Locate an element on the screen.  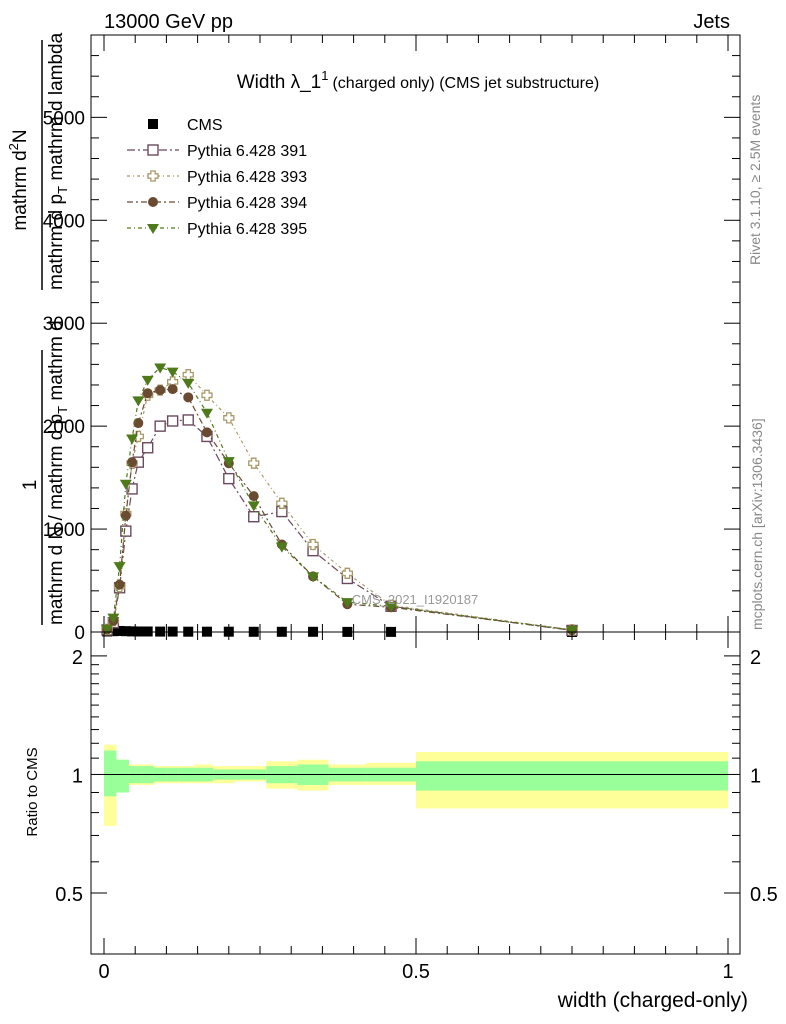
svg-text:mathrm d N / mathrm d pT mathr: mathrm d N / mathrm d pT mathrm d is located at coordinates (58, 472).